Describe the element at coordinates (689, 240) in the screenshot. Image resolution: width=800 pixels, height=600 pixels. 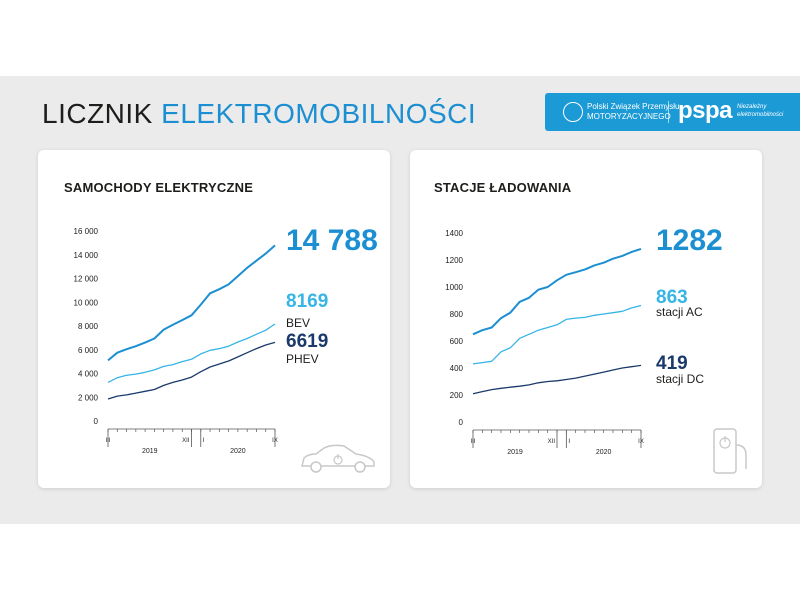
I see `stations-total-value: 1282` at that location.